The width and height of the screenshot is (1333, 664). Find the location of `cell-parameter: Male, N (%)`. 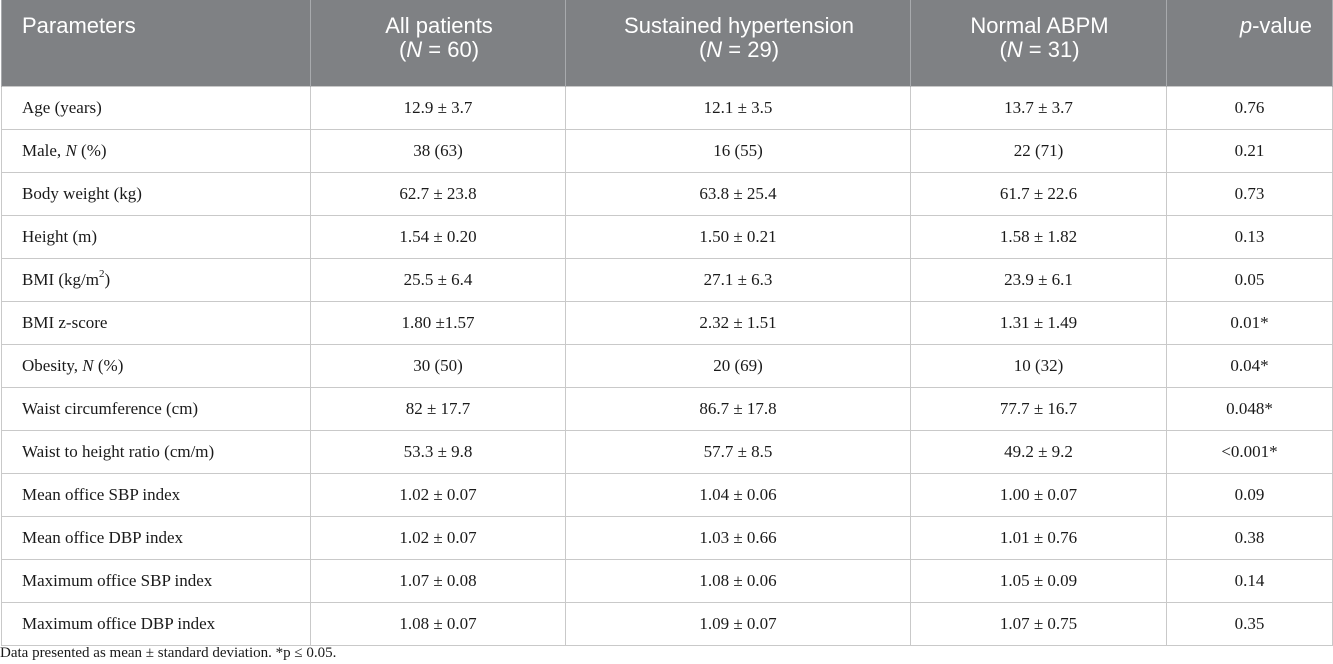

cell-parameter: Male, N (%) is located at coordinates (156, 150).